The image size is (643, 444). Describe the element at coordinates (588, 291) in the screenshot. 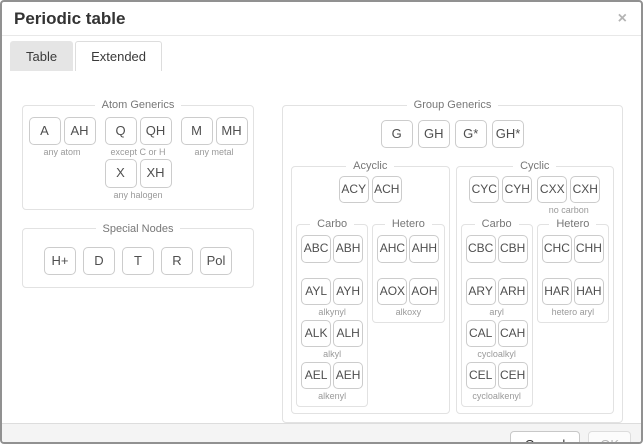

I see `button-hah: HAH` at that location.